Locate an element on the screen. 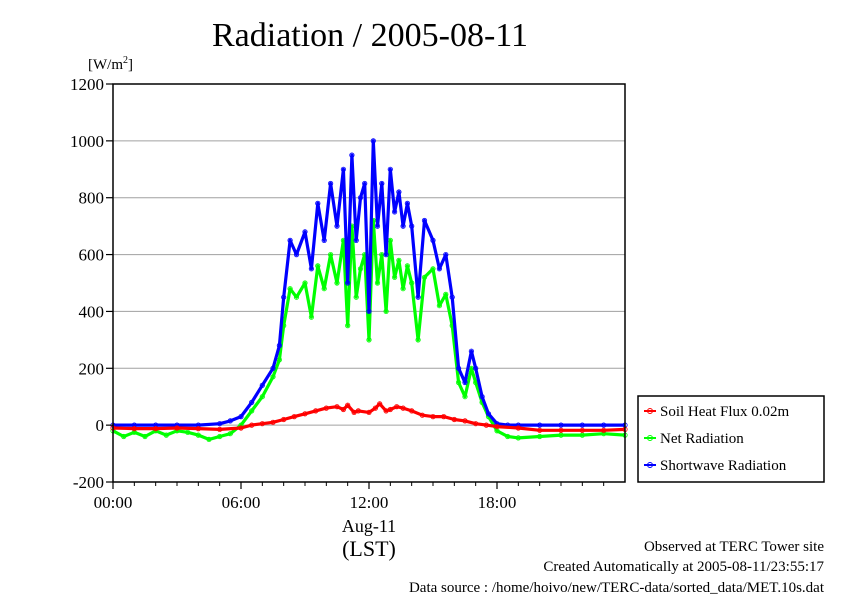 The image size is (842, 595). legend-item: Soil Heat Flux 0.02m is located at coordinates (717, 412).